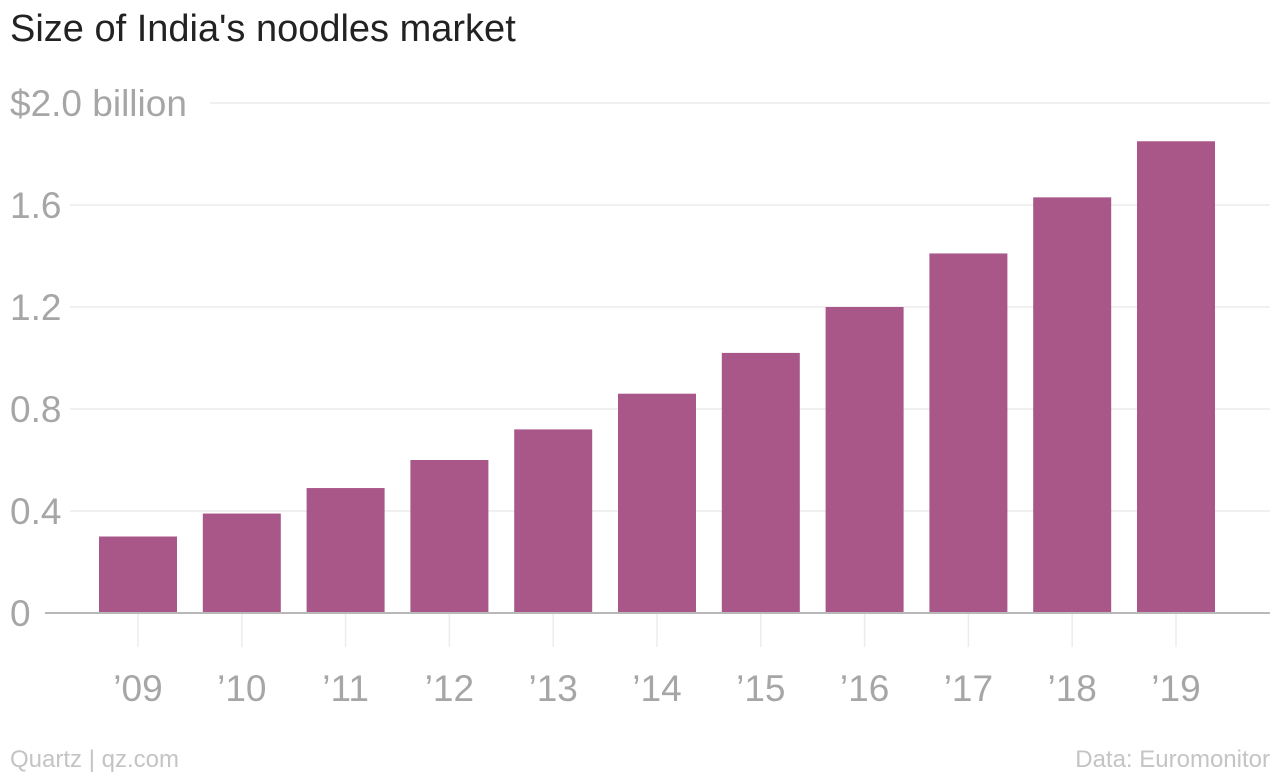  What do you see at coordinates (20, 613) in the screenshot?
I see `y-tick-label: 0` at bounding box center [20, 613].